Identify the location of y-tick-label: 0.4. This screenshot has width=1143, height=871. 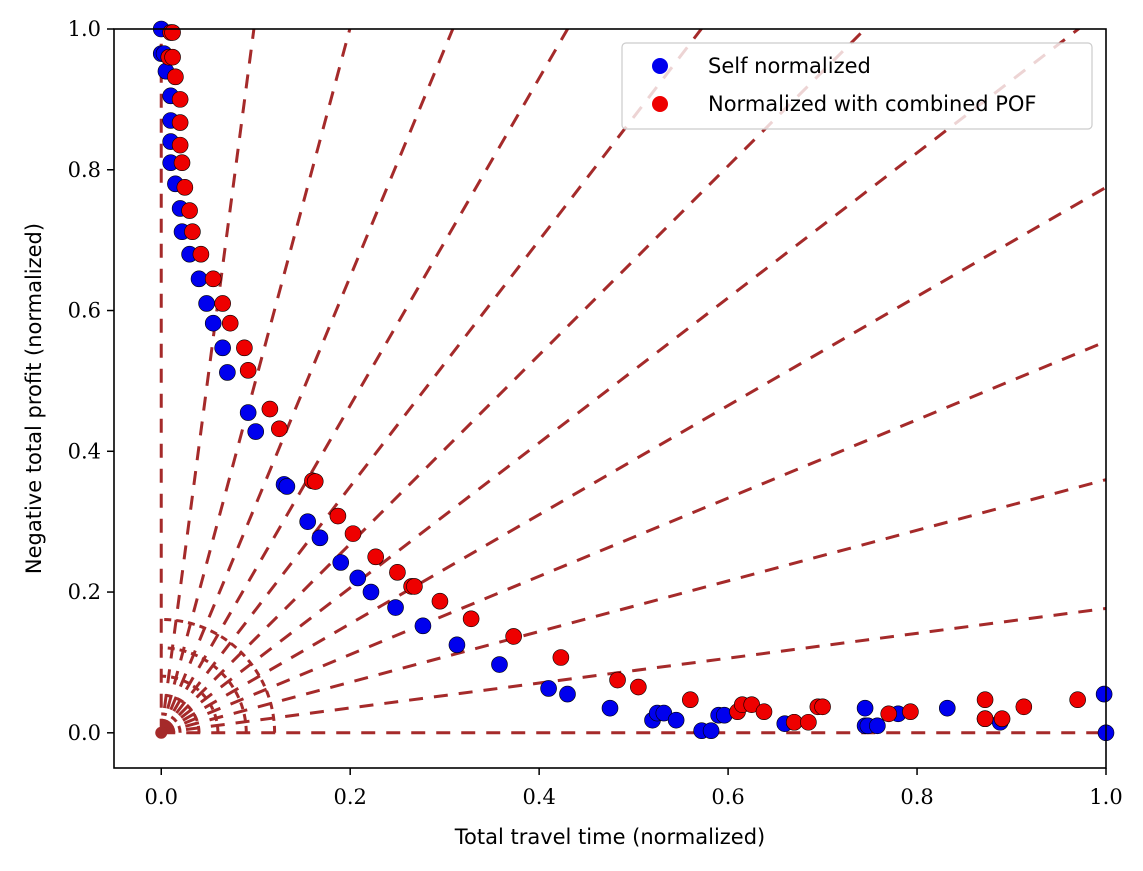
(84, 451).